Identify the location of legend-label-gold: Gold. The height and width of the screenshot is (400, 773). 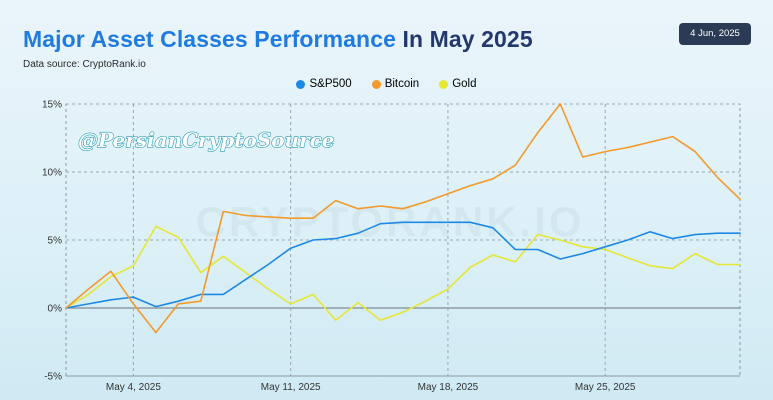
(464, 84).